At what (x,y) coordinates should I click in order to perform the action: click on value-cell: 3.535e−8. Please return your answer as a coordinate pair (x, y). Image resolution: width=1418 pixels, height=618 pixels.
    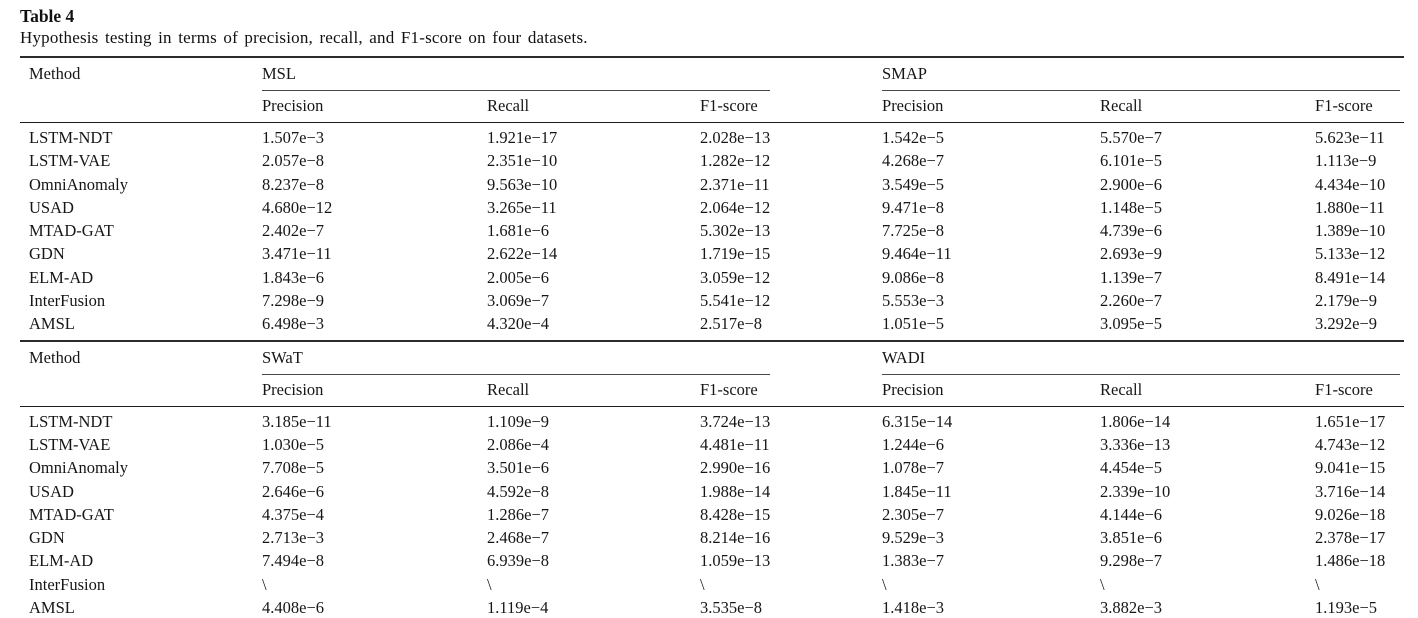
    Looking at the image, I should click on (731, 608).